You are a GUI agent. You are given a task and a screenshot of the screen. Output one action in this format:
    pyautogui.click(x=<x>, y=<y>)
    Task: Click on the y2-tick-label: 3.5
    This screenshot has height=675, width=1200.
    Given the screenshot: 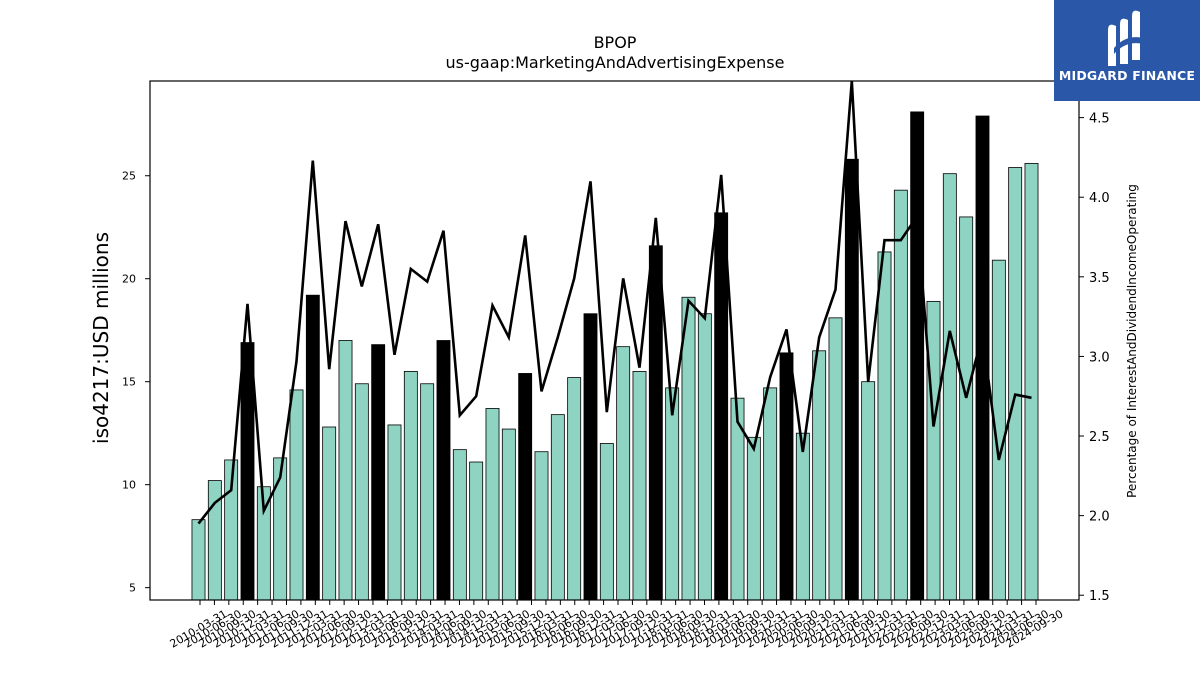 What is the action you would take?
    pyautogui.click(x=1099, y=278)
    